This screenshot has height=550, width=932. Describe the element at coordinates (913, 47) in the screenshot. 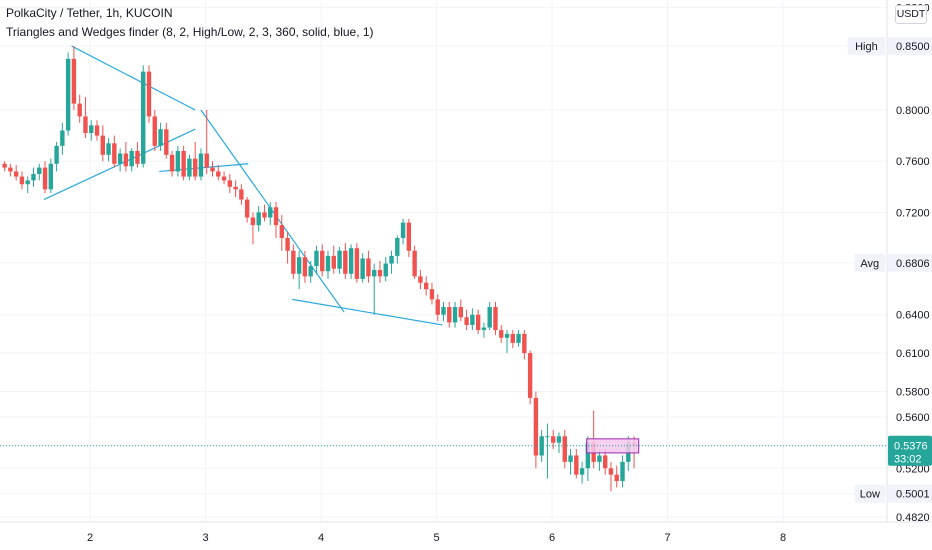

I see `price-tag-value: 0.8500` at that location.